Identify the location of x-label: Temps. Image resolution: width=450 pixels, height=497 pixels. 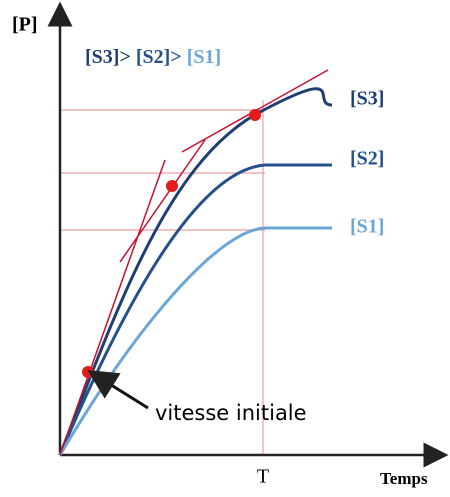
(404, 478).